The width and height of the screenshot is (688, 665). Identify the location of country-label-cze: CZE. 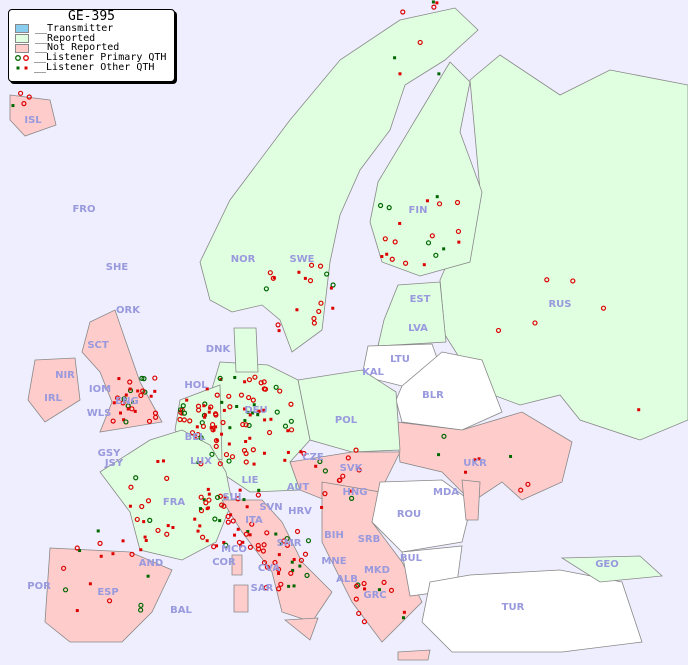
(313, 457).